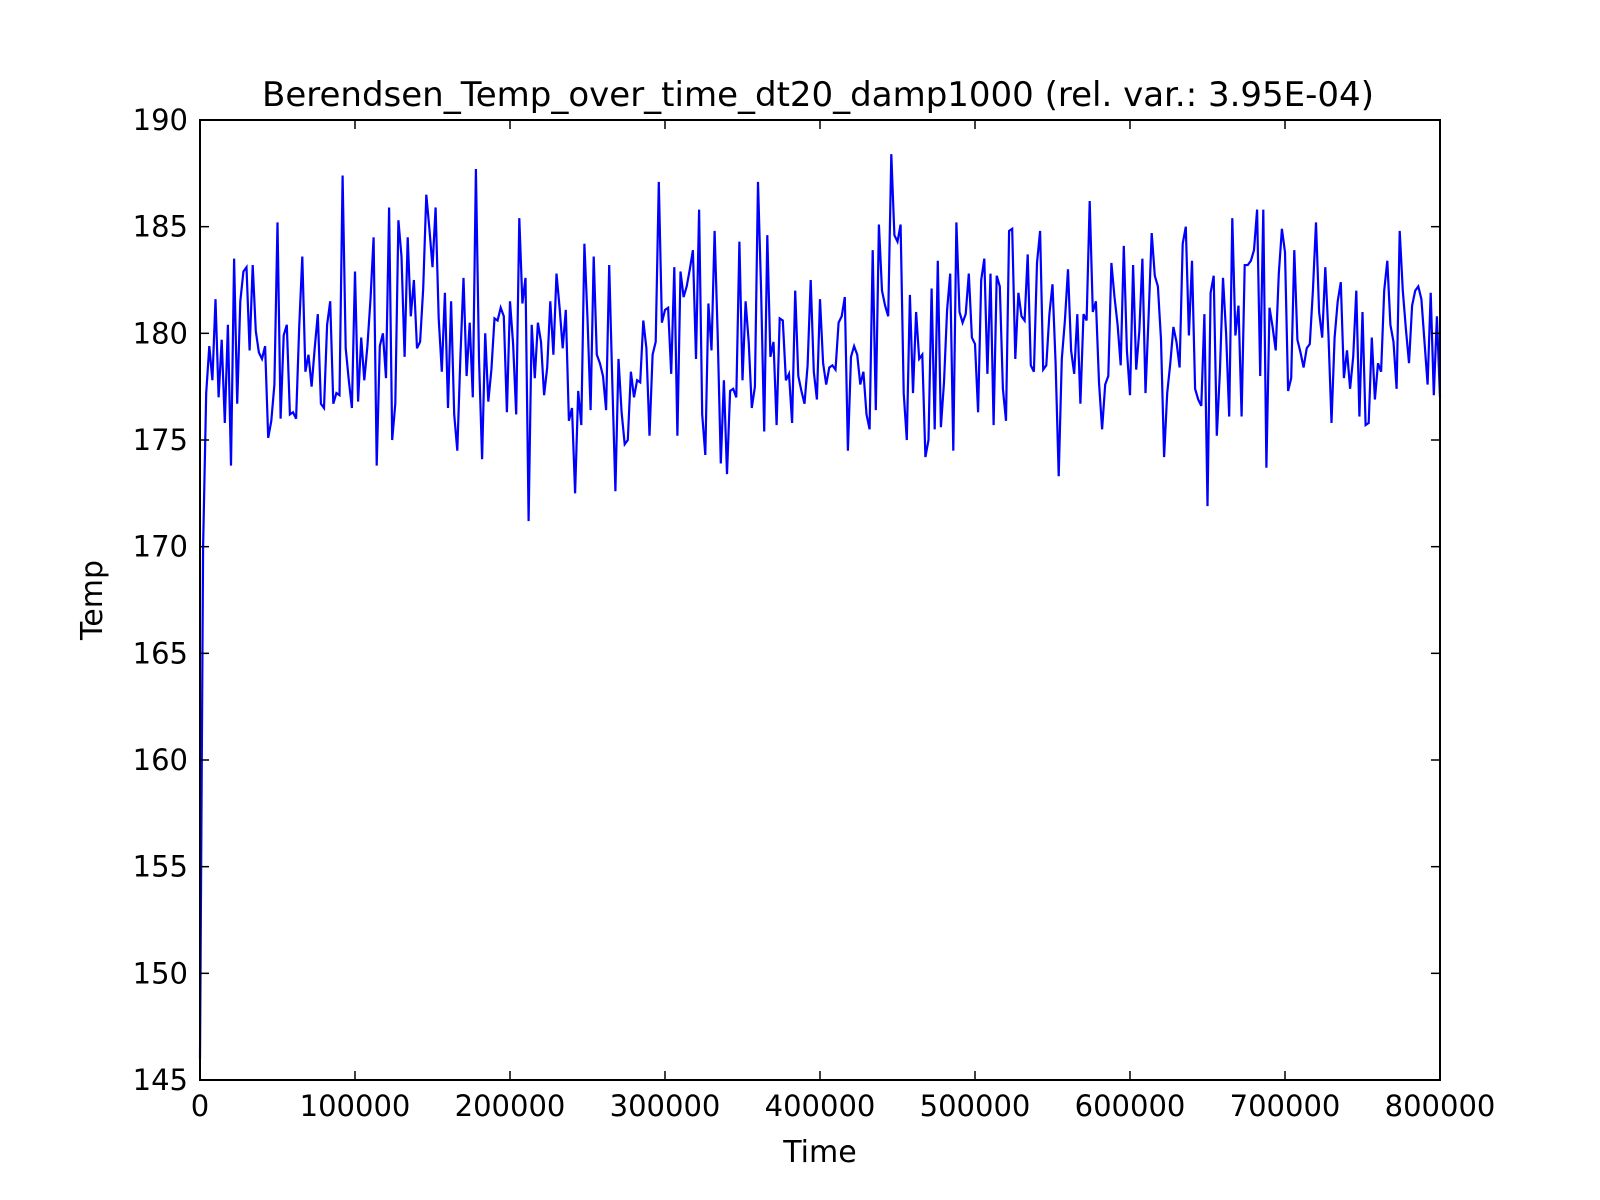 This screenshot has height=1200, width=1600. What do you see at coordinates (355, 1106) in the screenshot?
I see `x-tick-label: 100000` at bounding box center [355, 1106].